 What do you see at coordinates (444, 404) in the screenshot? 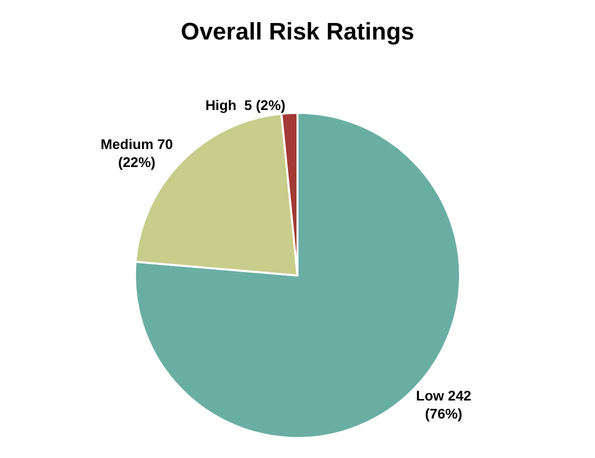
I see `slice-label: Low 242 (76%)` at bounding box center [444, 404].